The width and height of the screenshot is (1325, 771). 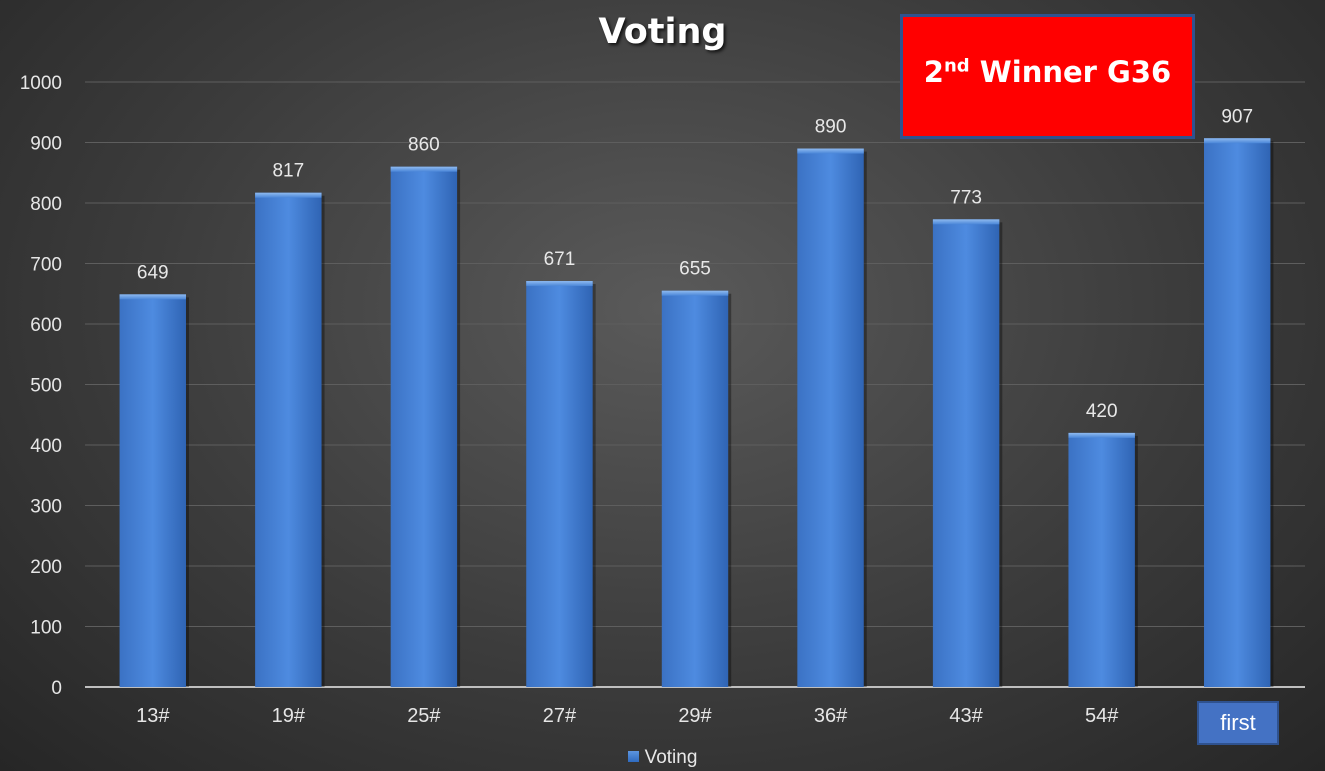 What do you see at coordinates (627, 716) in the screenshot?
I see `x-axis: 13# 19# 25# 27# 29# 36# 43# 54#` at bounding box center [627, 716].